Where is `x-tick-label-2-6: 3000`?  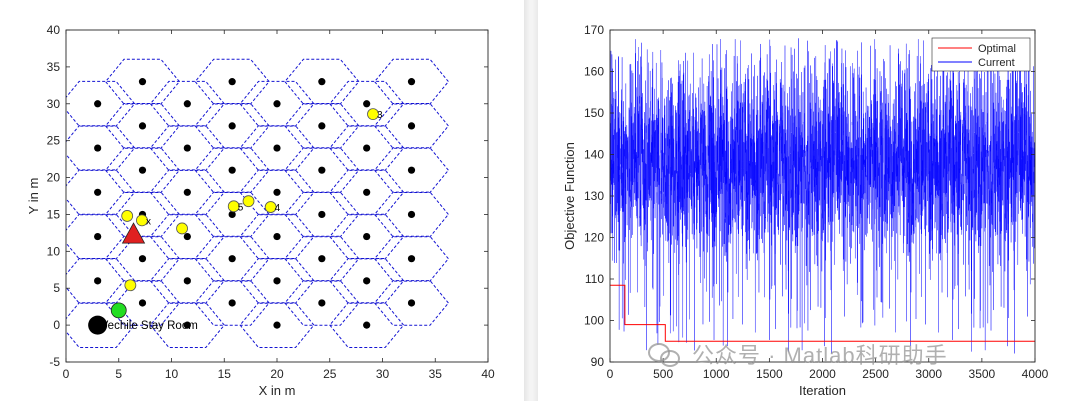
x-tick-label-2-6: 3000 is located at coordinates (928, 374).